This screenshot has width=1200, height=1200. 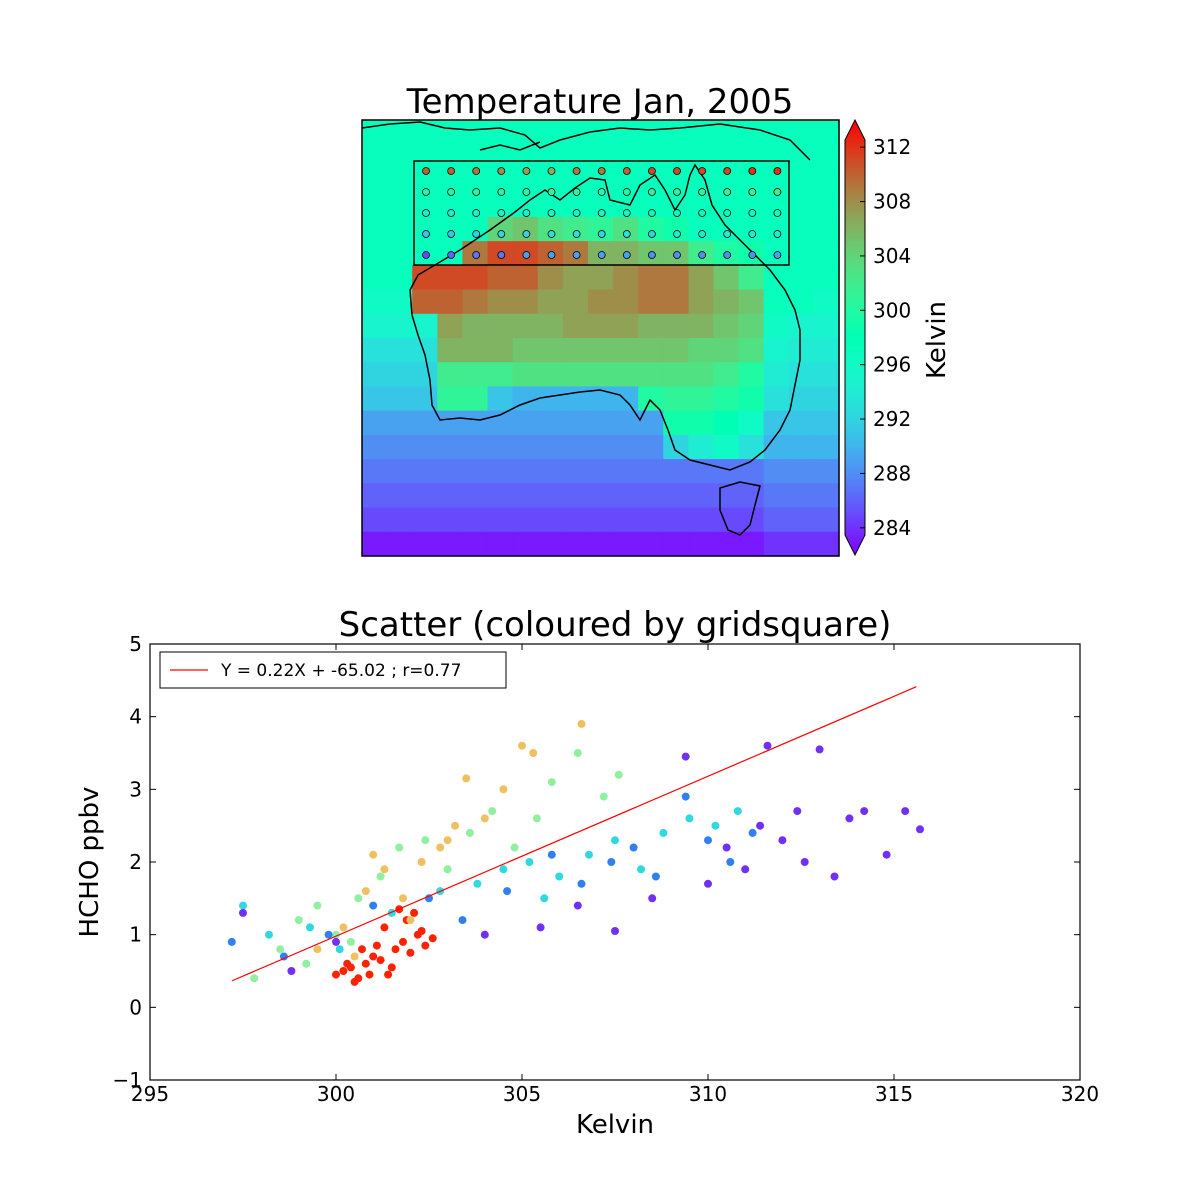 What do you see at coordinates (340, 671) in the screenshot?
I see `legend-label: Y = 0.22X + -65.02 ; r=0.77` at bounding box center [340, 671].